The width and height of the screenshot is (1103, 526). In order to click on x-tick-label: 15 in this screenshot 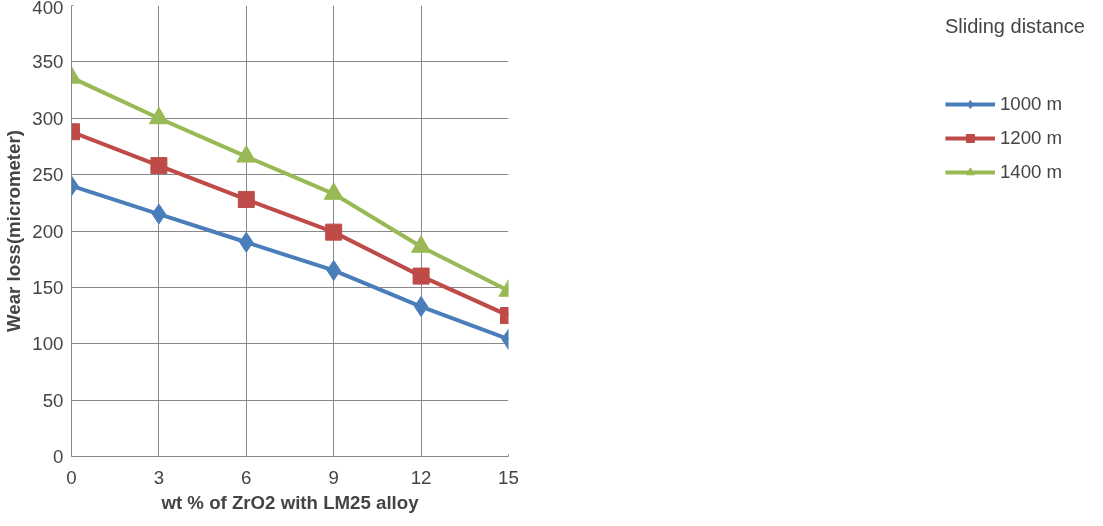, I will do `click(508, 477)`.